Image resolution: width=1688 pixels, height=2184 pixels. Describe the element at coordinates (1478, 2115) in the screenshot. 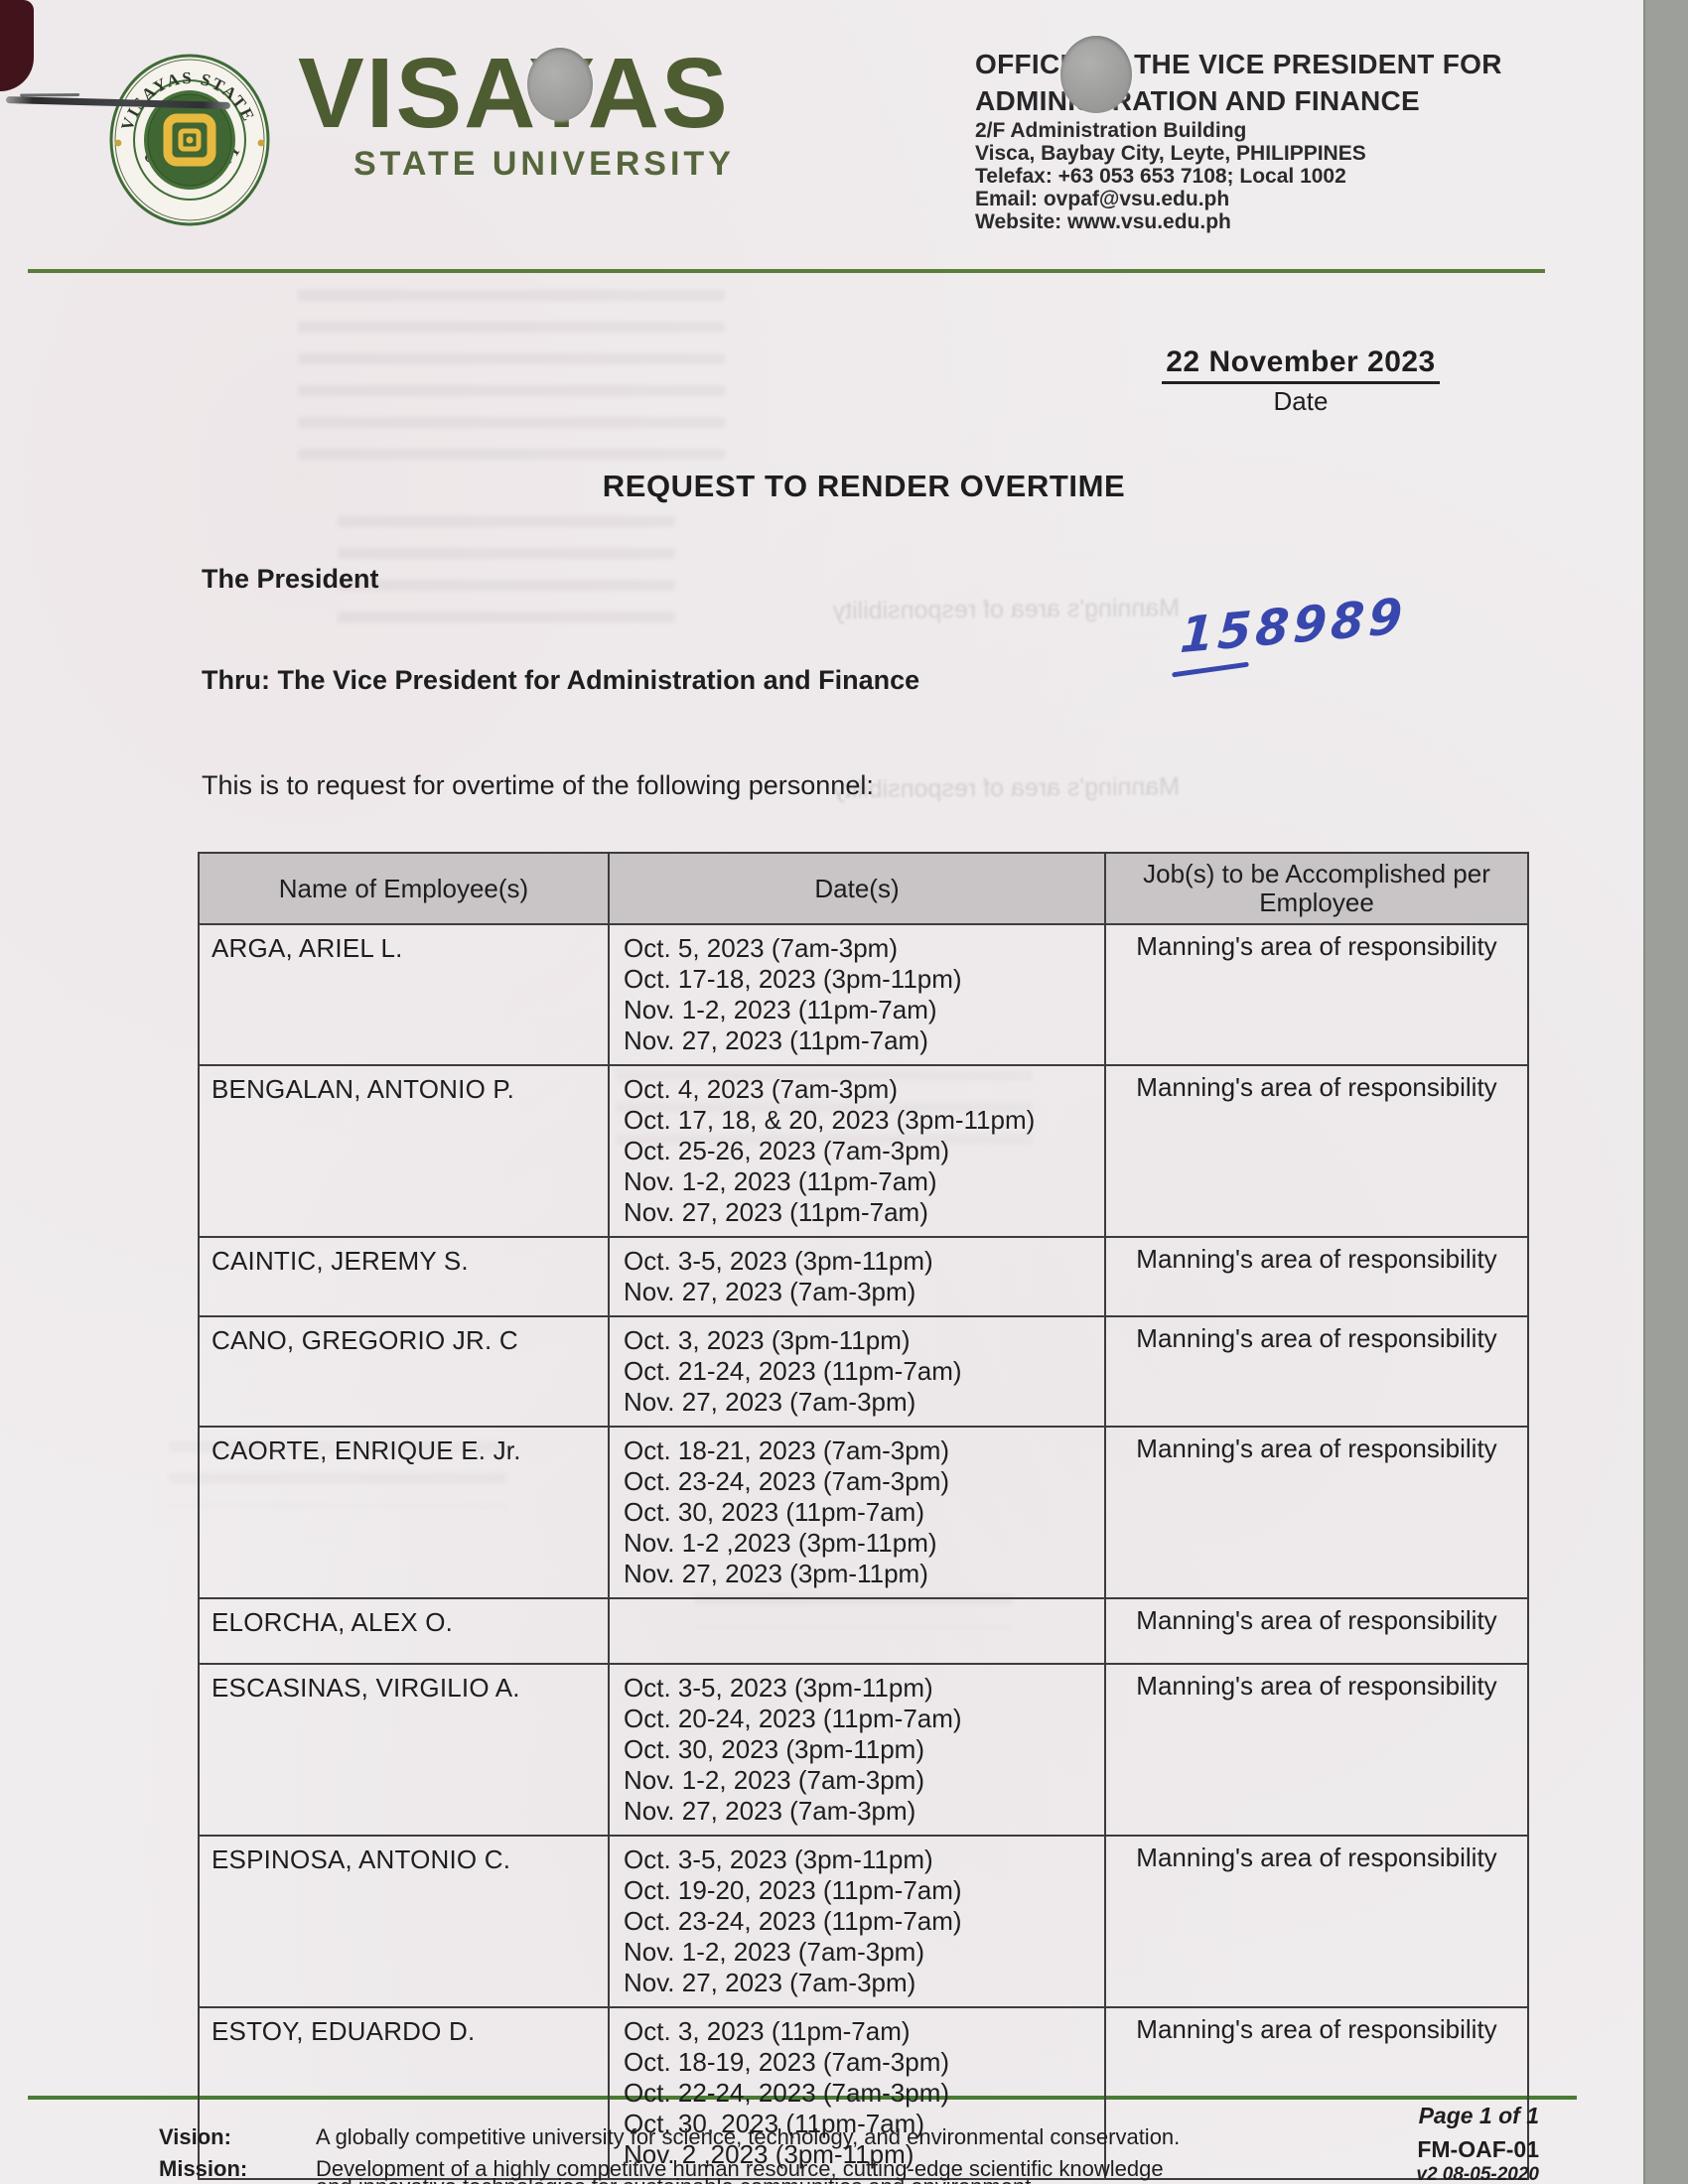

I see `page-indicator: Page 1 of 1` at that location.